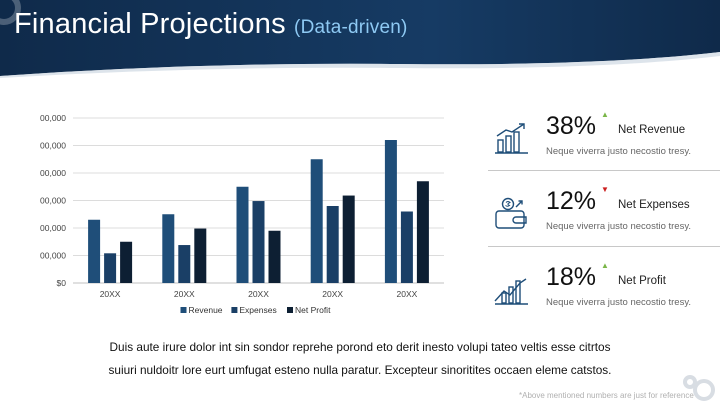  I want to click on bar-chart-trend-icon, so click(511, 291).